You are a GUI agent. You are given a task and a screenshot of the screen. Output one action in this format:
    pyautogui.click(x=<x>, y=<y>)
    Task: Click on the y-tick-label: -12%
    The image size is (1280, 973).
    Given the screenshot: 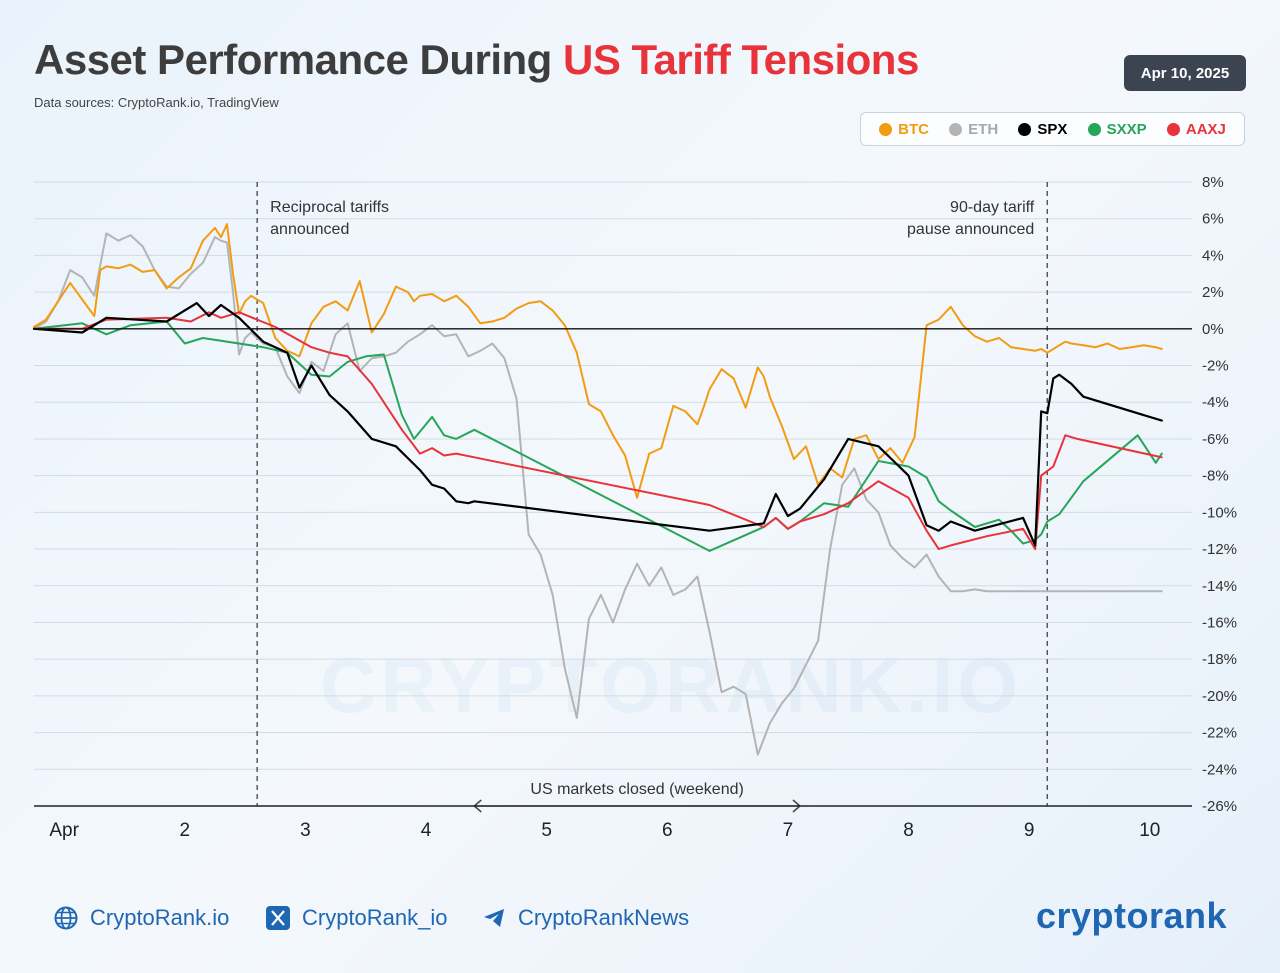 What is the action you would take?
    pyautogui.click(x=1219, y=549)
    